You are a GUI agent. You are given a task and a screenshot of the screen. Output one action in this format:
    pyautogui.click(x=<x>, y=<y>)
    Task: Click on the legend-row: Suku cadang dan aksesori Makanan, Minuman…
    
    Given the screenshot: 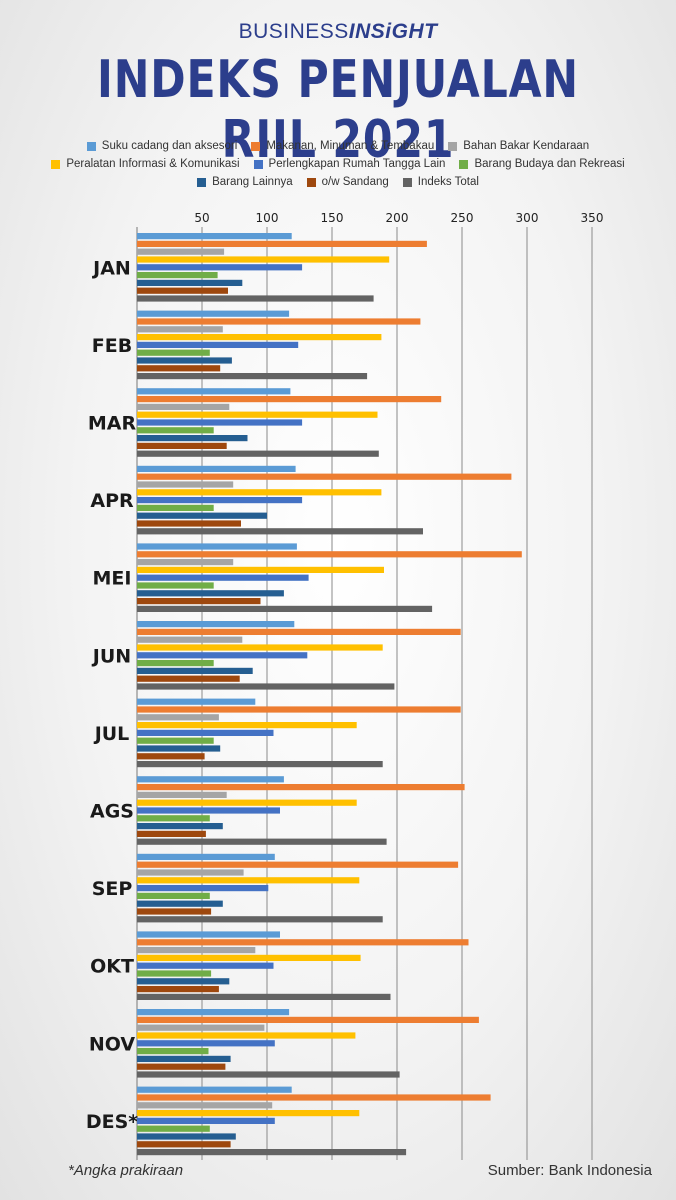 What is the action you would take?
    pyautogui.click(x=338, y=146)
    